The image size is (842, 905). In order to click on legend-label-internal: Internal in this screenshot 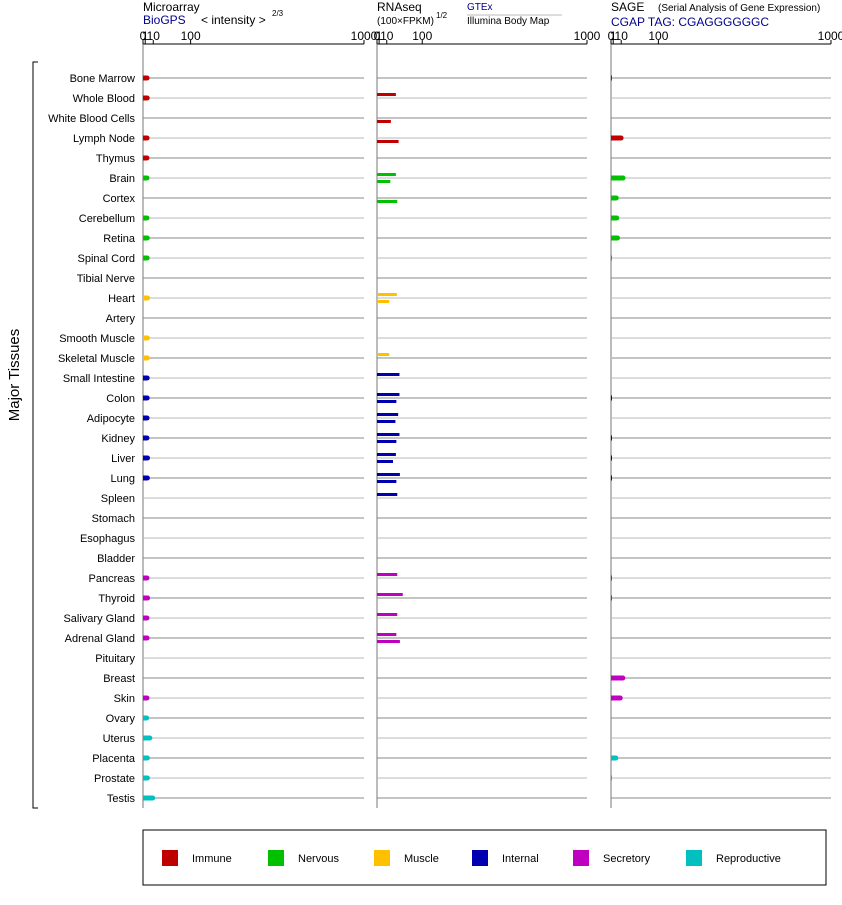, I will do `click(520, 859)`.